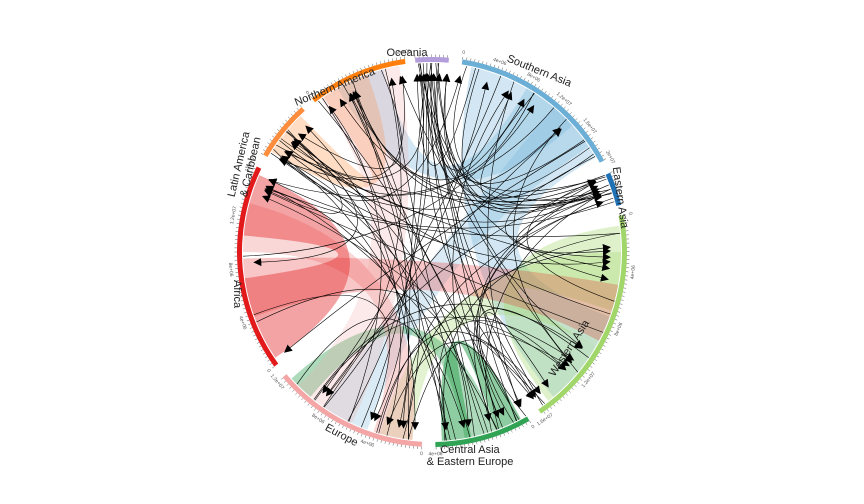  I want to click on migration-link-latin_america-to-western_asia, so click(443, 208).